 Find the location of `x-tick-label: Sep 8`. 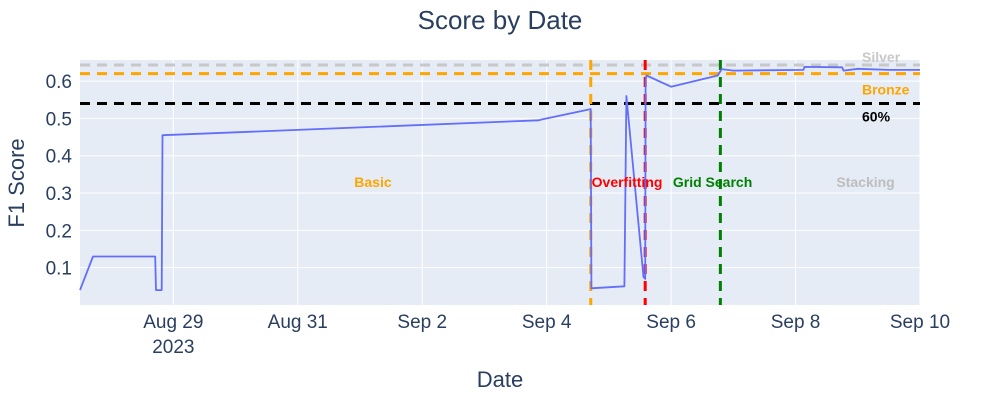

x-tick-label: Sep 8 is located at coordinates (796, 322).